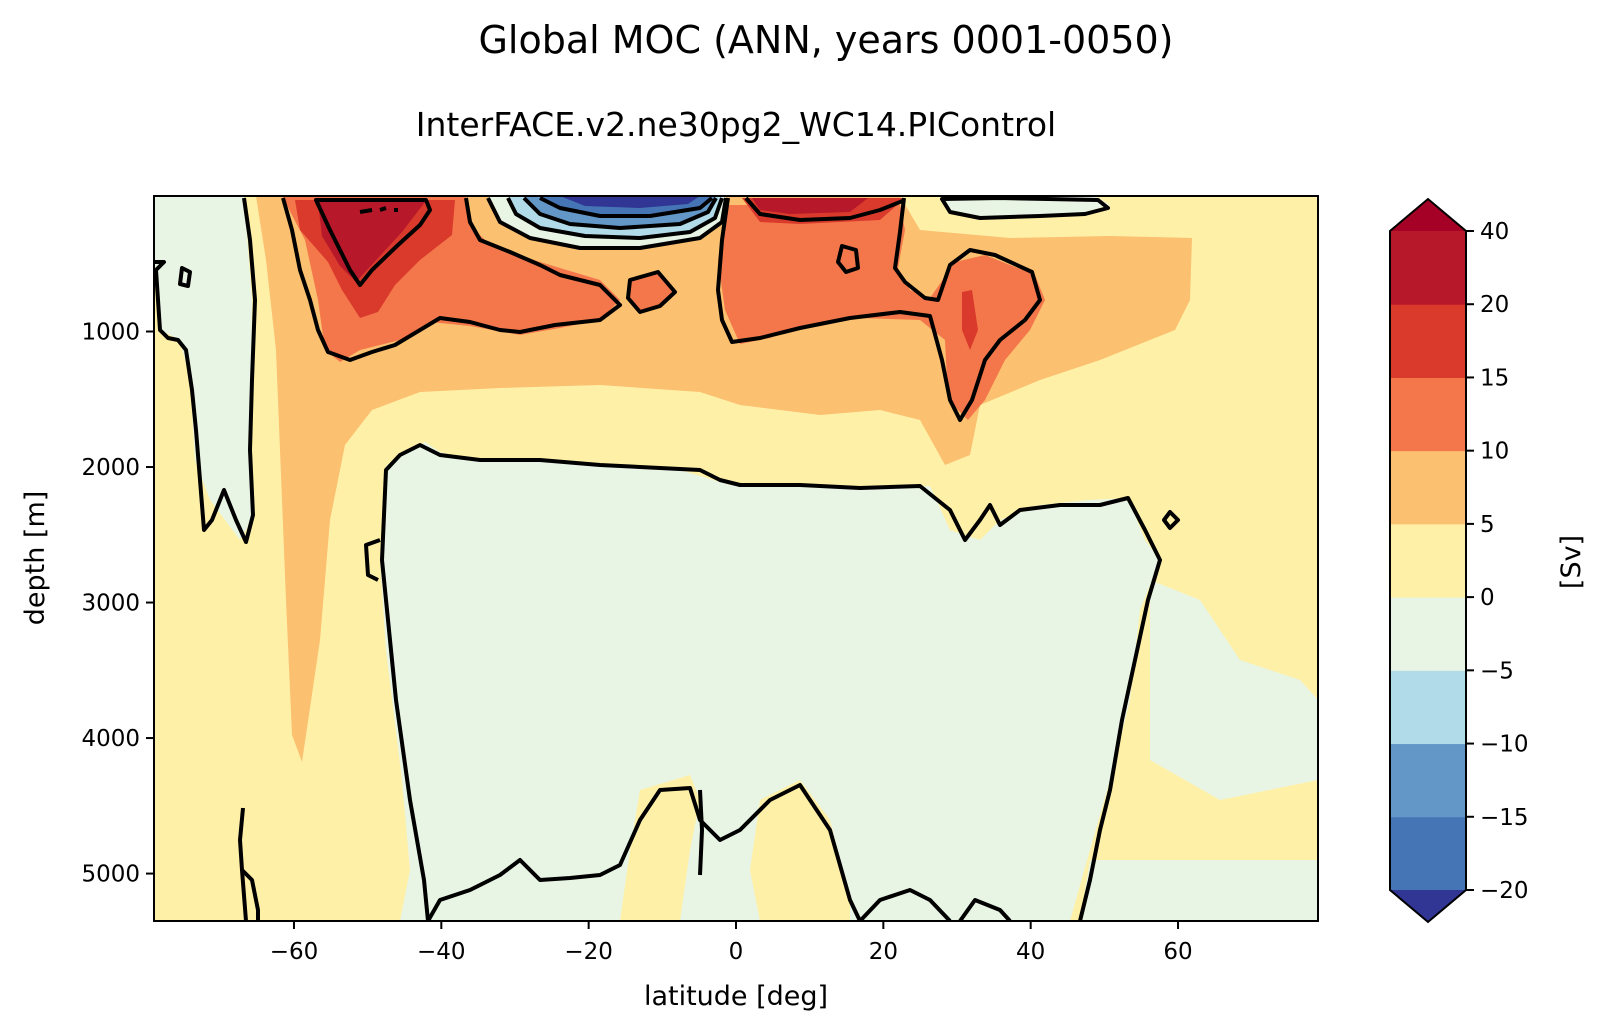  Describe the element at coordinates (250, 894) in the screenshot. I see `contour-zero-deep-left-b` at that location.